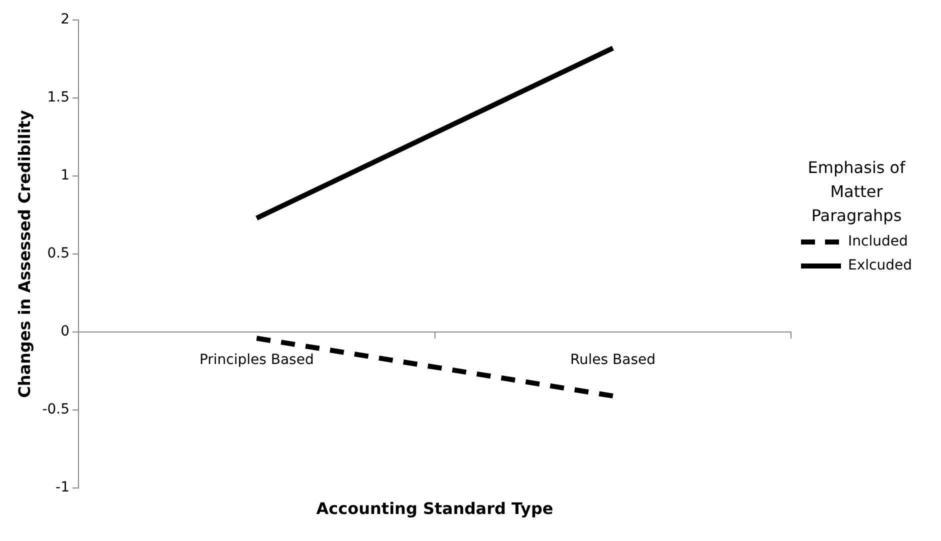 This screenshot has height=541, width=941. What do you see at coordinates (857, 192) in the screenshot?
I see `legend-title: Emphasis of Matter Paragrahps` at bounding box center [857, 192].